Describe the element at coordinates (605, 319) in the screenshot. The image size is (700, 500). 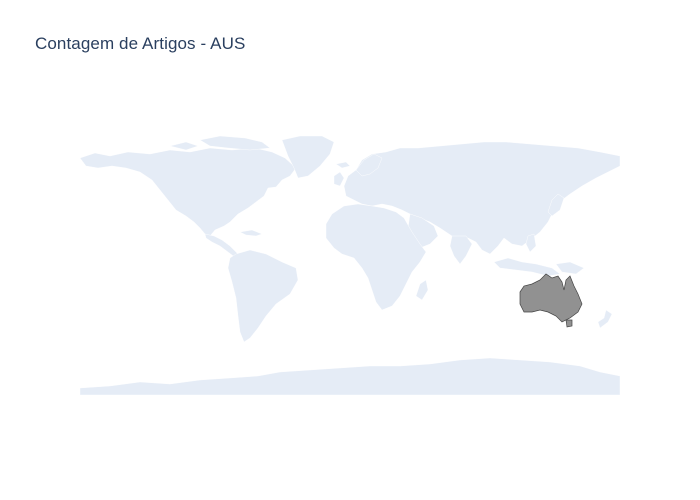
I see `new-zealand-landmass` at that location.